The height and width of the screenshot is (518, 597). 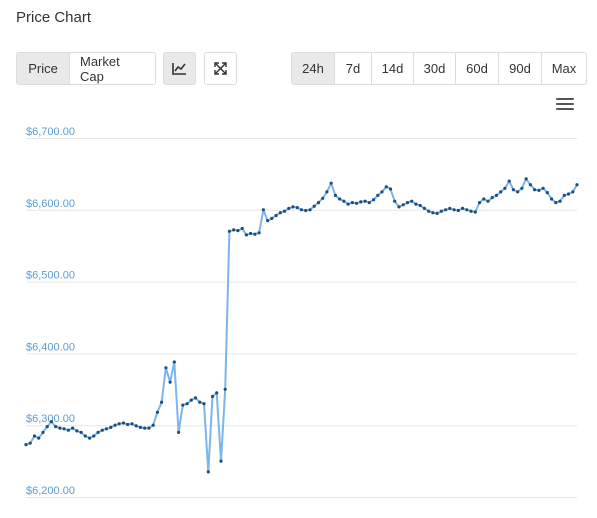 What do you see at coordinates (352, 68) in the screenshot?
I see `range-7d-button: 7d` at bounding box center [352, 68].